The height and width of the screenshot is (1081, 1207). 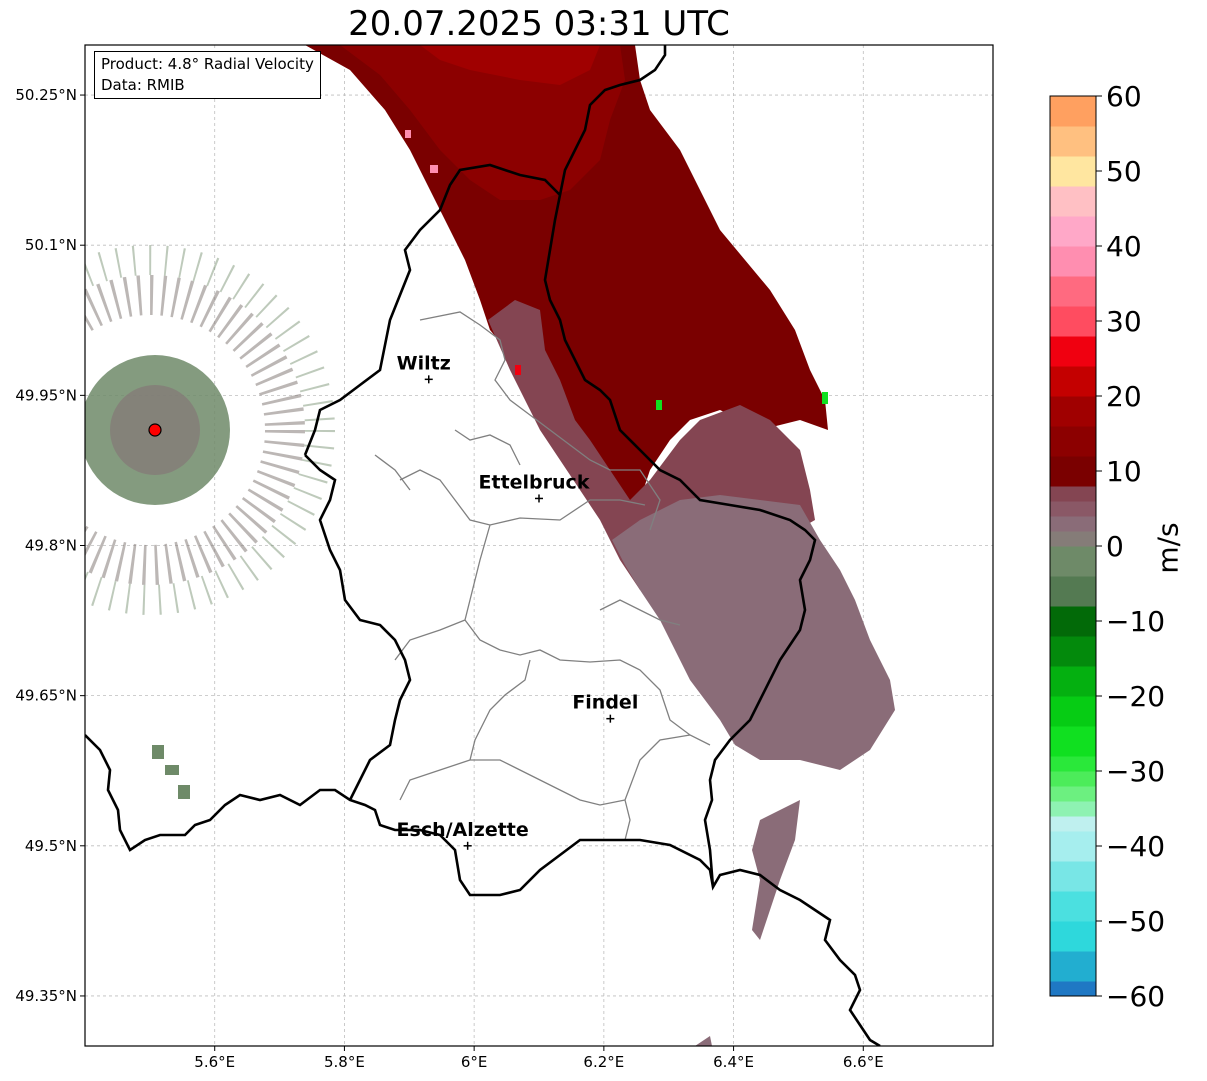 What do you see at coordinates (1124, 96) in the screenshot?
I see `colorbar-tick-label: 60` at bounding box center [1124, 96].